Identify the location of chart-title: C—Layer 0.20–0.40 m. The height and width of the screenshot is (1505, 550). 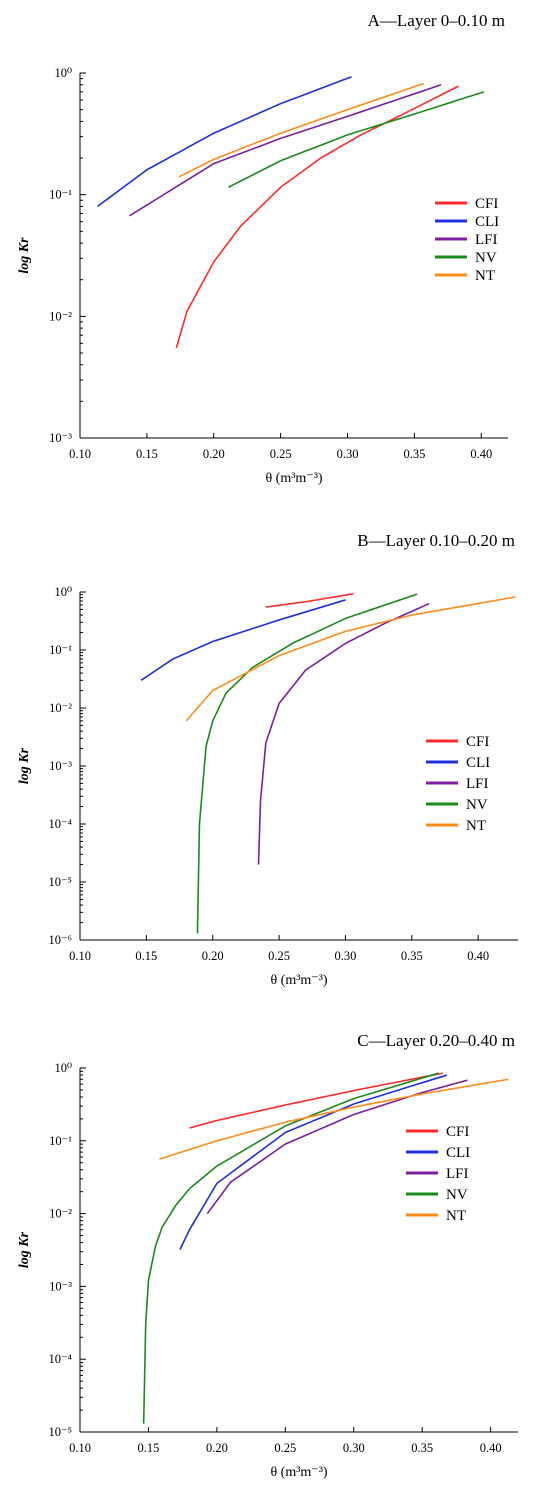
(436, 1040).